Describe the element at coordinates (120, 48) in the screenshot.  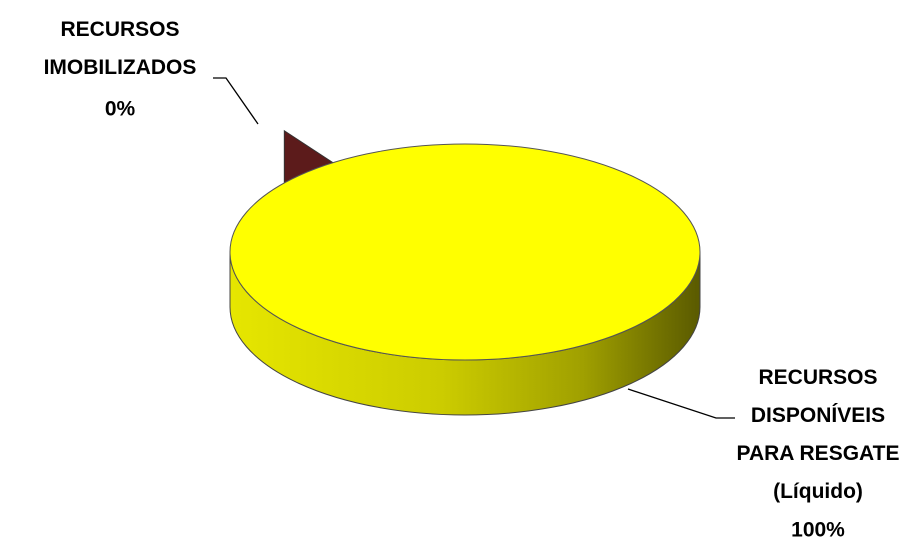
I see `category-label: RECURSOS IMOBILIZADOS` at that location.